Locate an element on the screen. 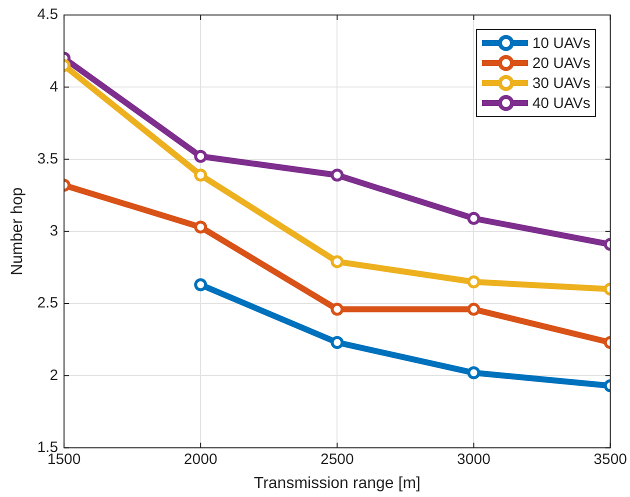 Image resolution: width=630 pixels, height=497 pixels. legend-label: 20 UAVs is located at coordinates (561, 63).